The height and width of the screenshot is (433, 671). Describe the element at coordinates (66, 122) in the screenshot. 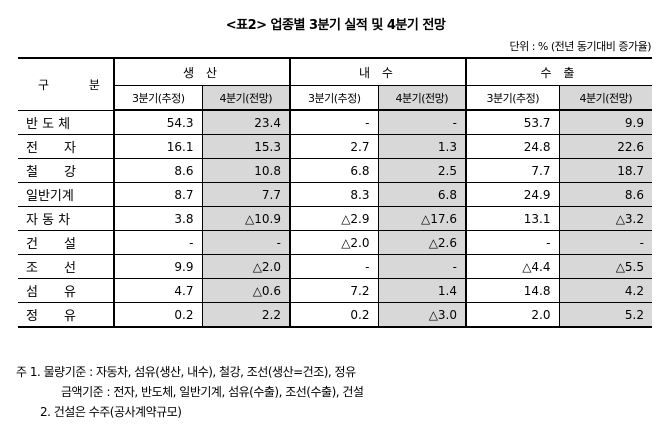

I see `row-label: 반 도 체` at that location.